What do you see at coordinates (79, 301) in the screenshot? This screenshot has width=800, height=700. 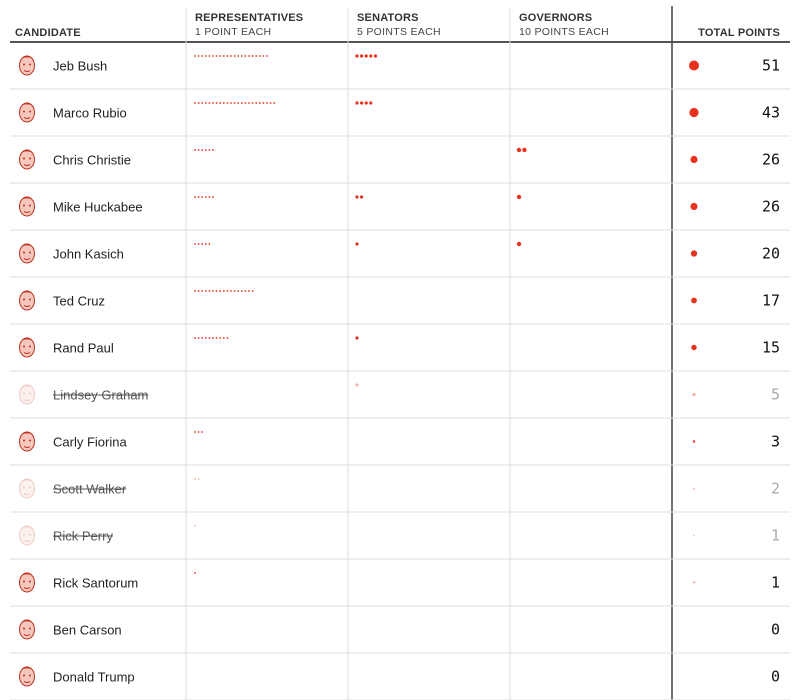 I see `candidate-name: Ted Cruz` at bounding box center [79, 301].